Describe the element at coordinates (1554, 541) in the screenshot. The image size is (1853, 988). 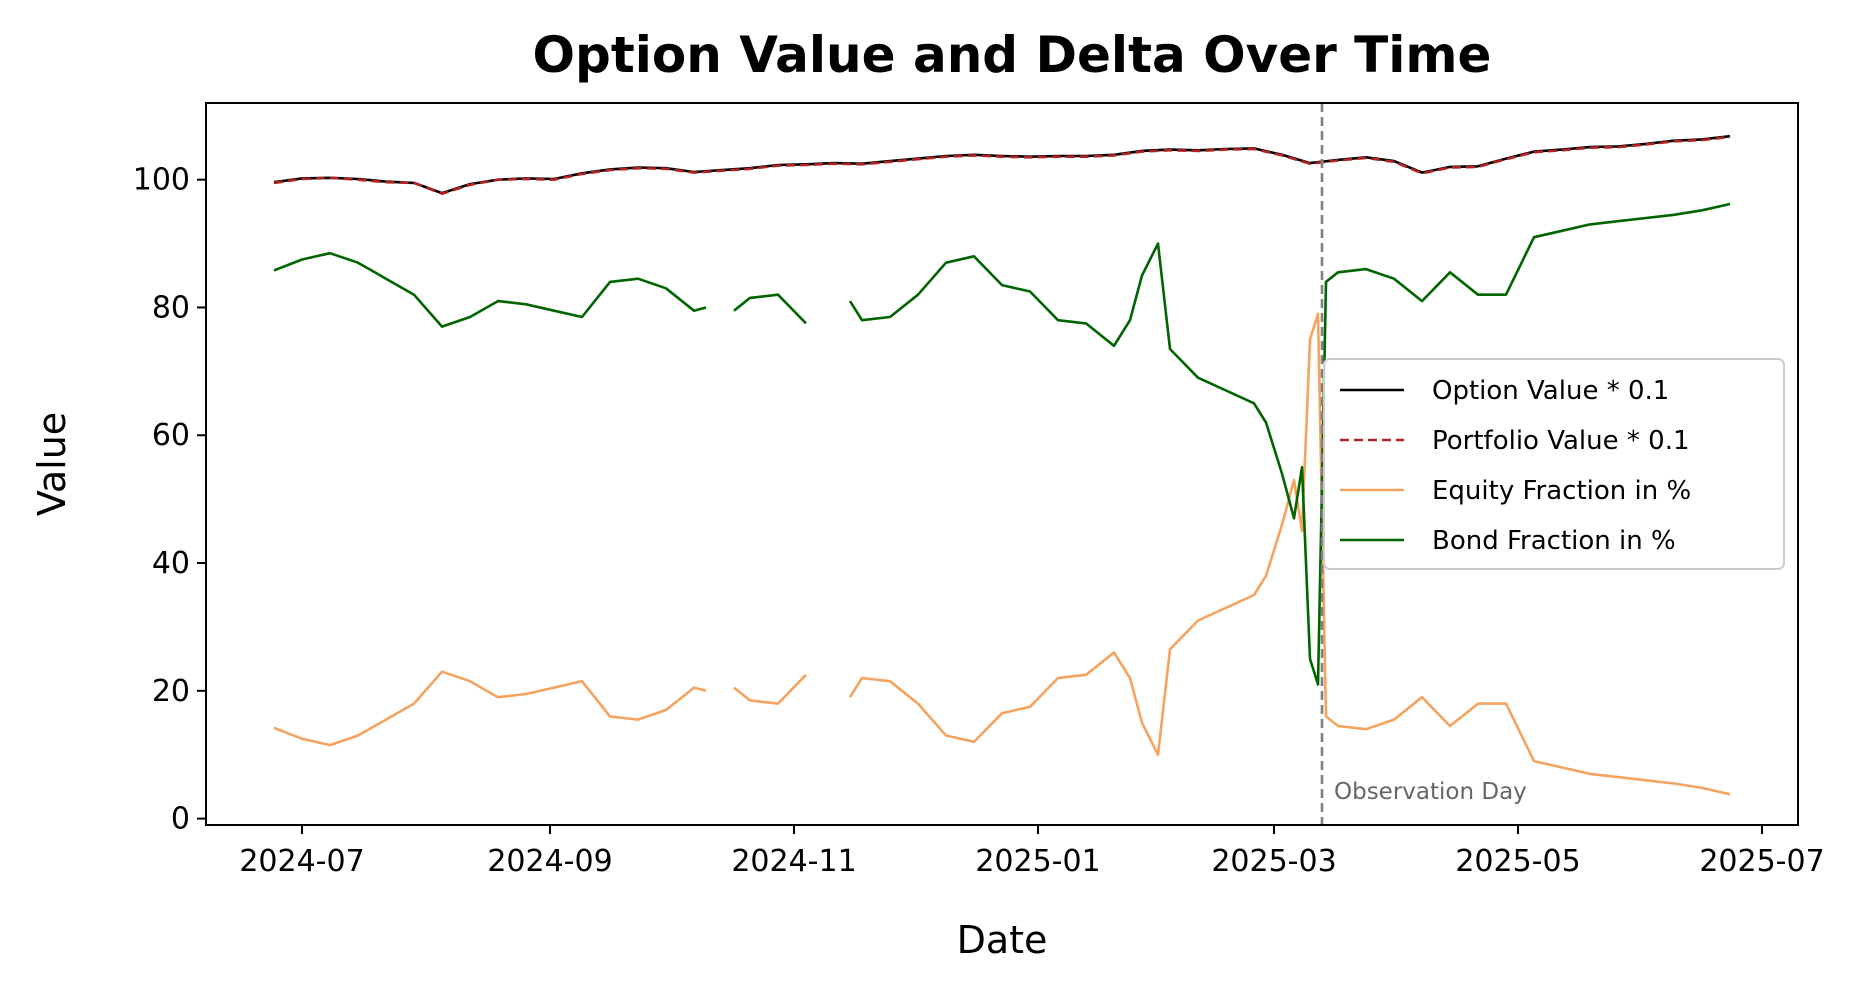
I see `legend-label-bond-fraction-in: Bond Fraction in %` at that location.